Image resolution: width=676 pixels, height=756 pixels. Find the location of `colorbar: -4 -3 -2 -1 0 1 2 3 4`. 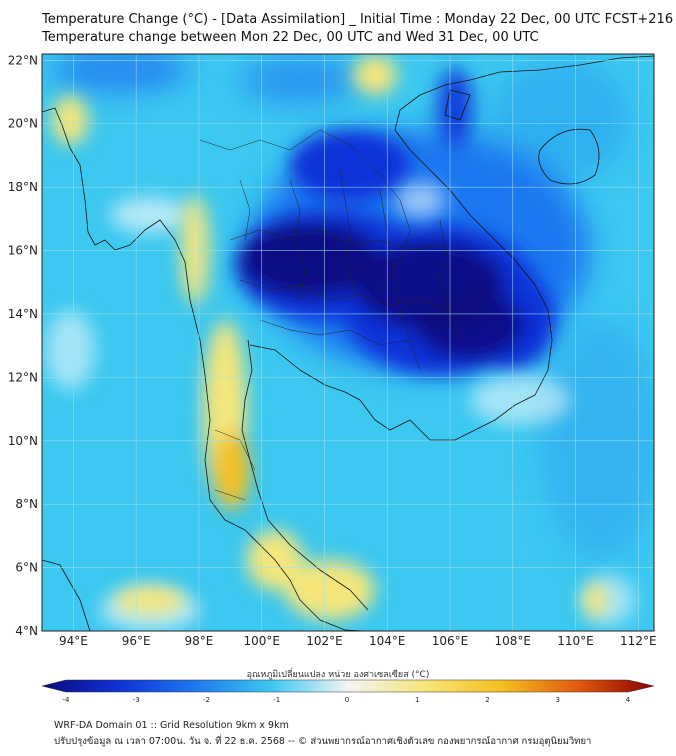

colorbar: -4 -3 -2 -1 0 1 2 3 4 is located at coordinates (348, 691).